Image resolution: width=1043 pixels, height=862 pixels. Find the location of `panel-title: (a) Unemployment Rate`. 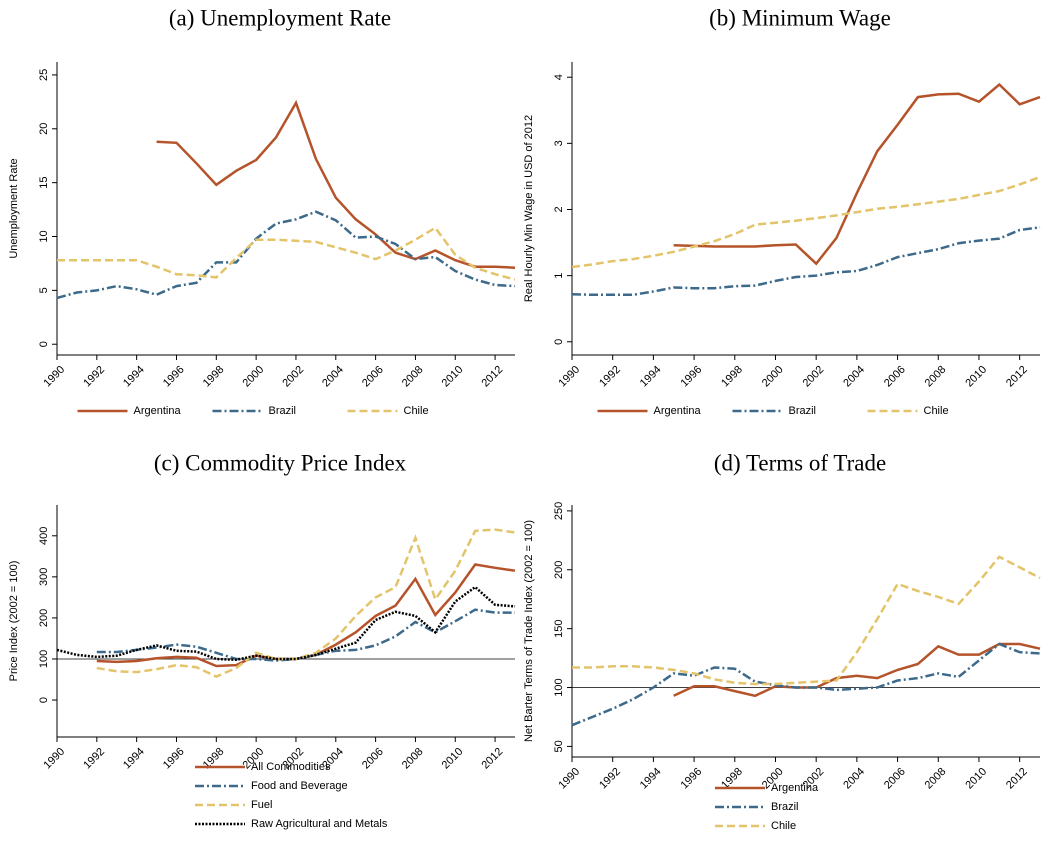

panel-title: (a) Unemployment Rate is located at coordinates (280, 17).